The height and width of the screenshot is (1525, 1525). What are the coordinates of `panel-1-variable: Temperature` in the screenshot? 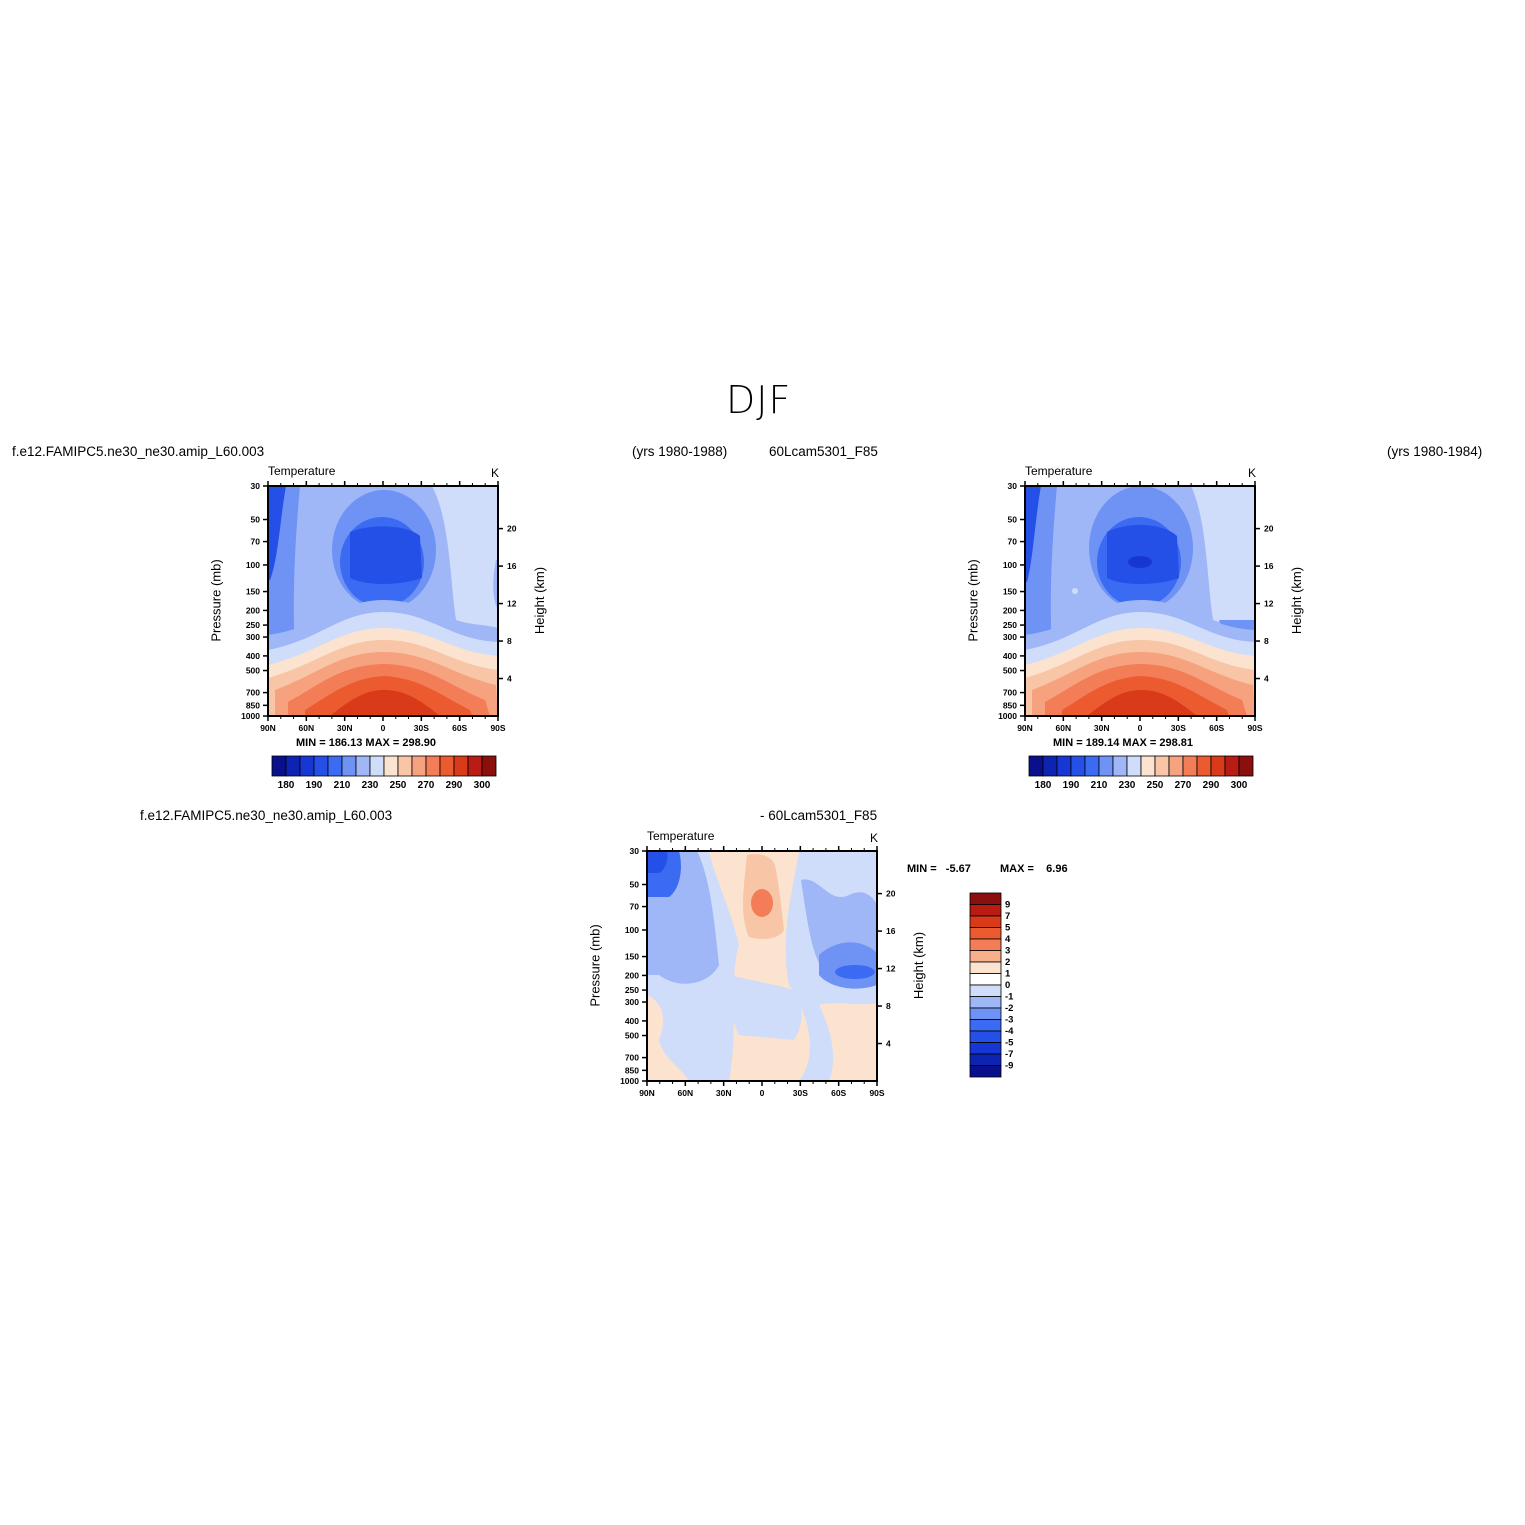 It's located at (302, 471).